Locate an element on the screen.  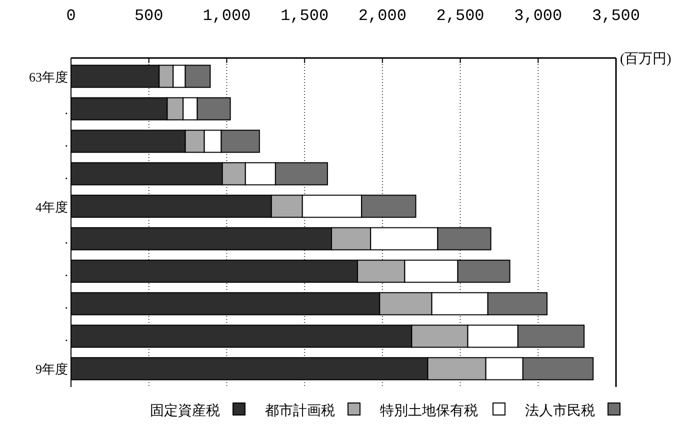
y-tick-label: 63年度 is located at coordinates (48, 76).